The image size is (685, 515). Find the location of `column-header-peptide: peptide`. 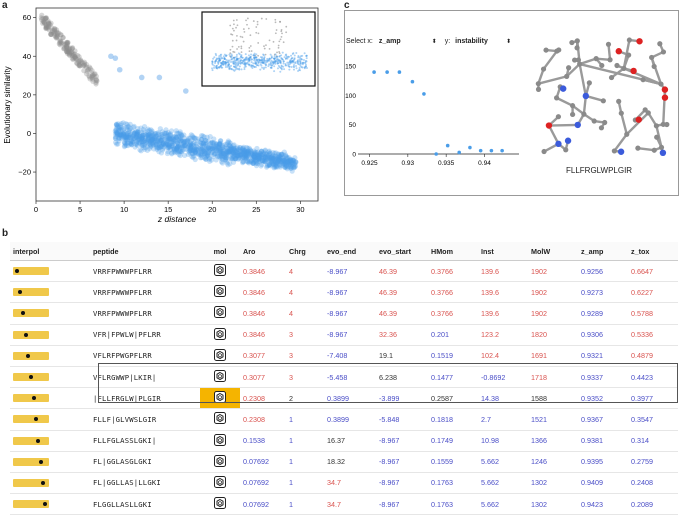

column-header-peptide: peptide is located at coordinates (145, 251).